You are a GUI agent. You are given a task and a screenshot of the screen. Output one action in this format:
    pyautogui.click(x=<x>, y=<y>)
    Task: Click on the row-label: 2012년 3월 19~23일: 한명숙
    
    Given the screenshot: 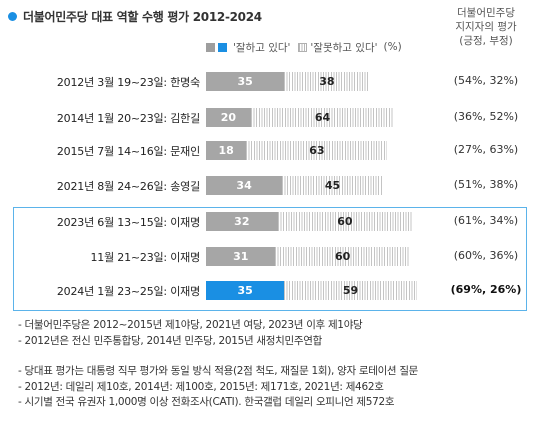 What is the action you would take?
    pyautogui.click(x=128, y=82)
    